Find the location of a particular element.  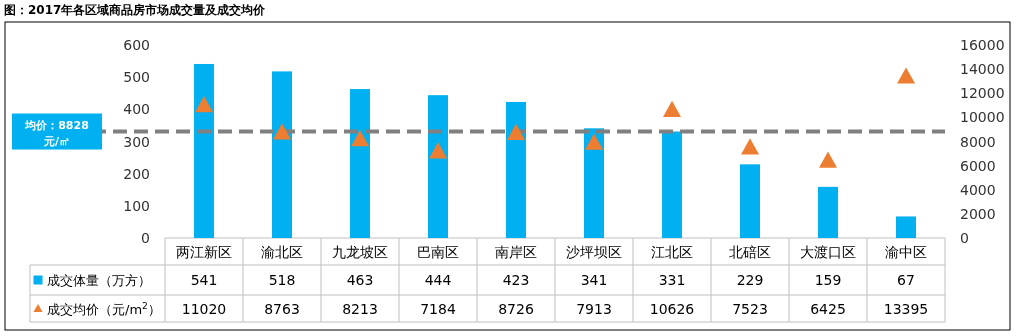

data-label: 10626 is located at coordinates (672, 308).